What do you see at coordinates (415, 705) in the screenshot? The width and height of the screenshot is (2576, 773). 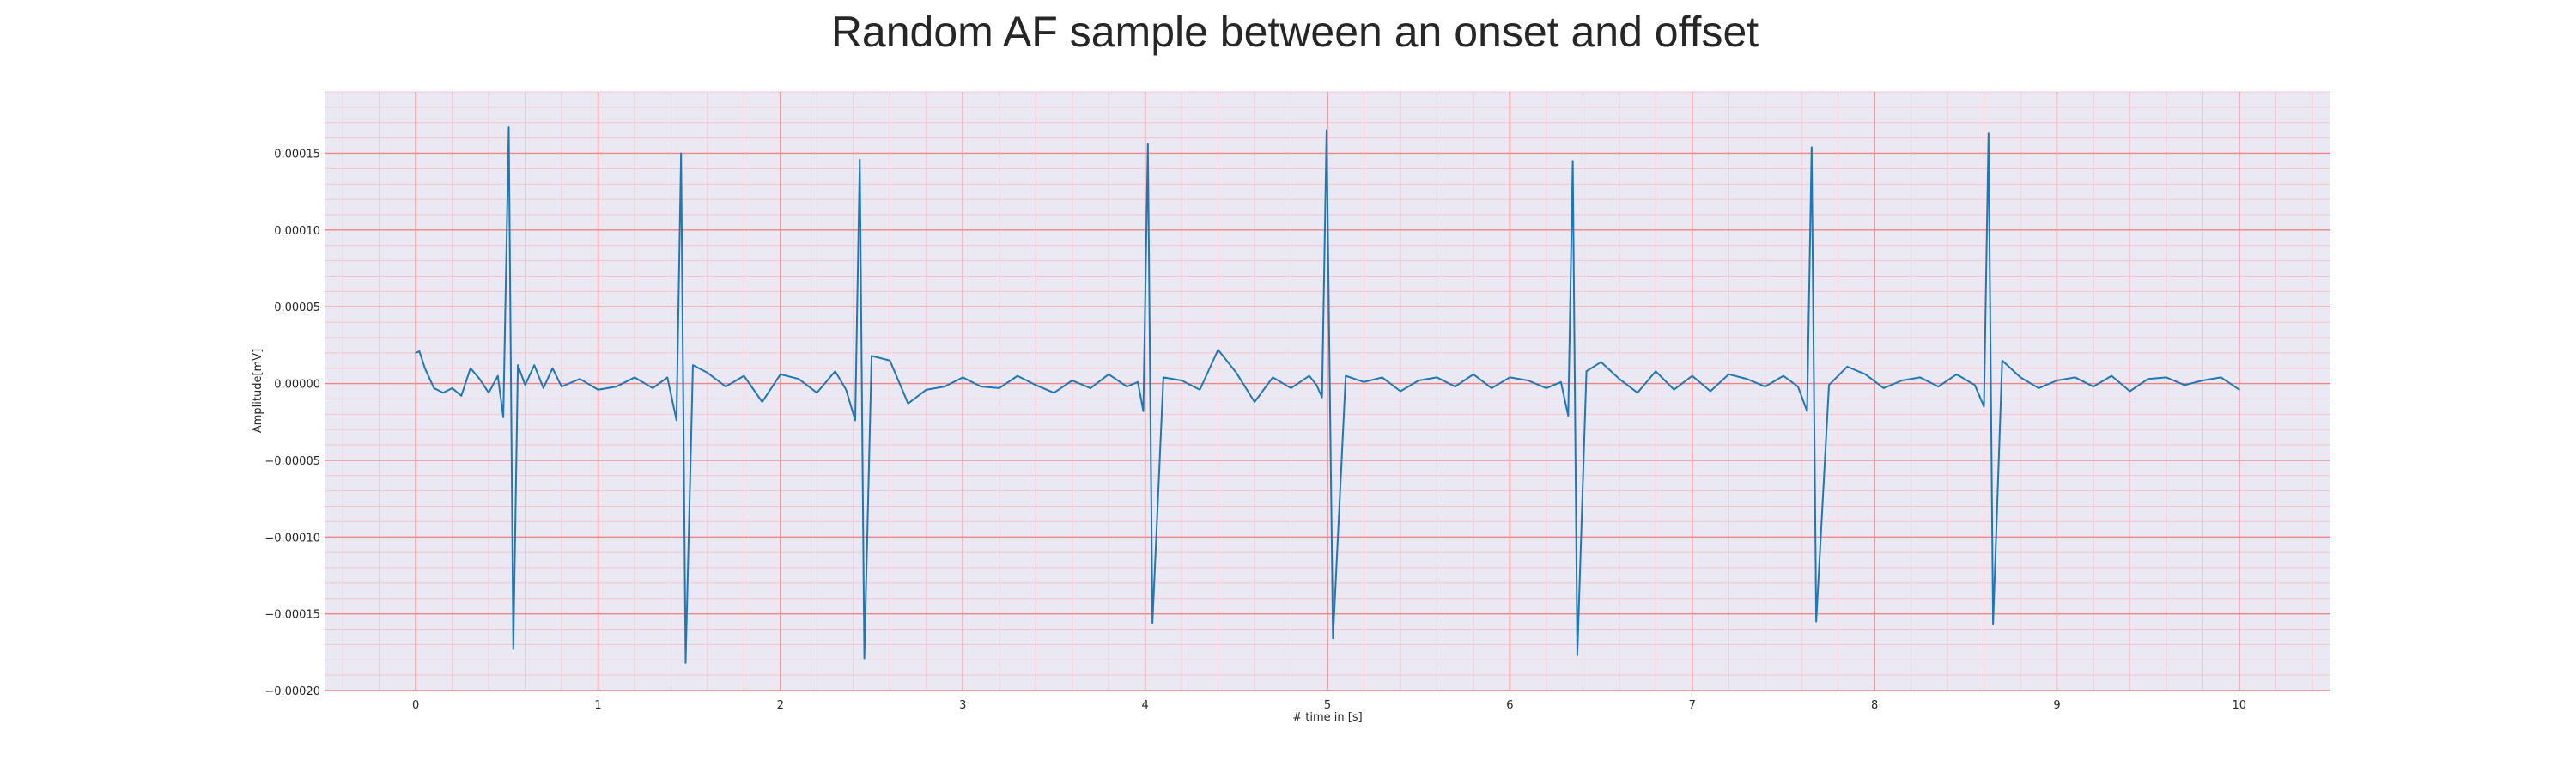 I see `x-tick-label: 0` at bounding box center [415, 705].